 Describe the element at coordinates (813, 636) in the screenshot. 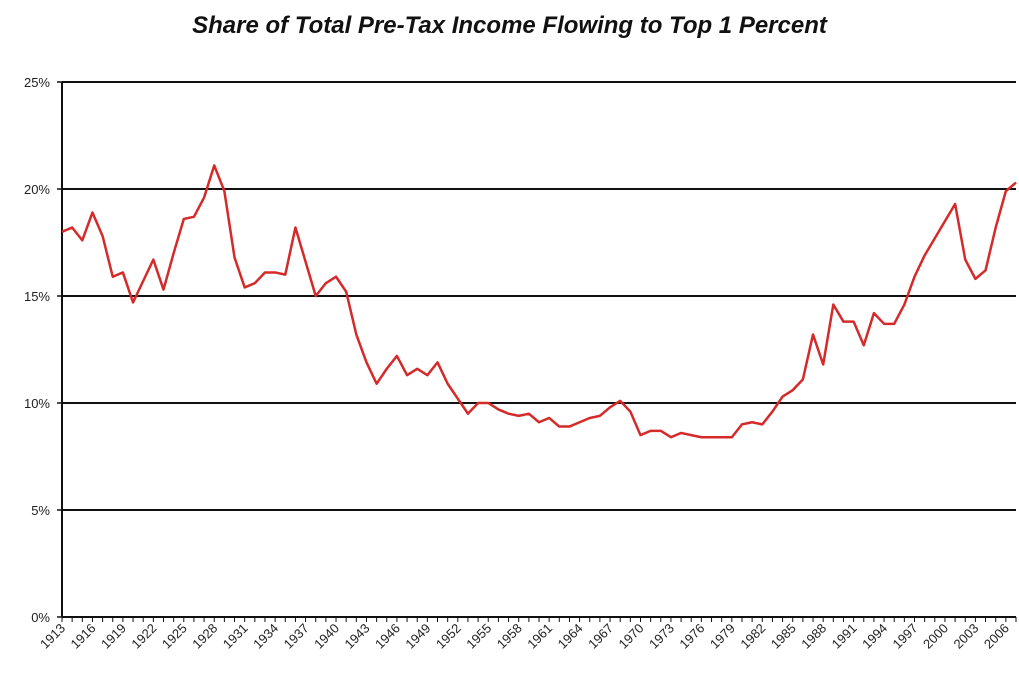

I see `x-tick-label: 1988` at that location.